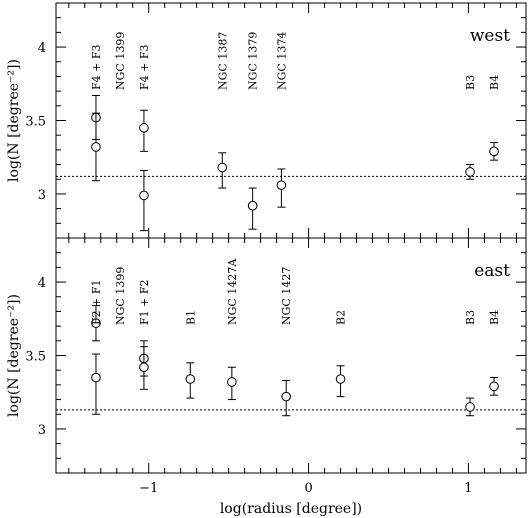  I want to click on annotation-label: NGC 1427, so click(286, 296).